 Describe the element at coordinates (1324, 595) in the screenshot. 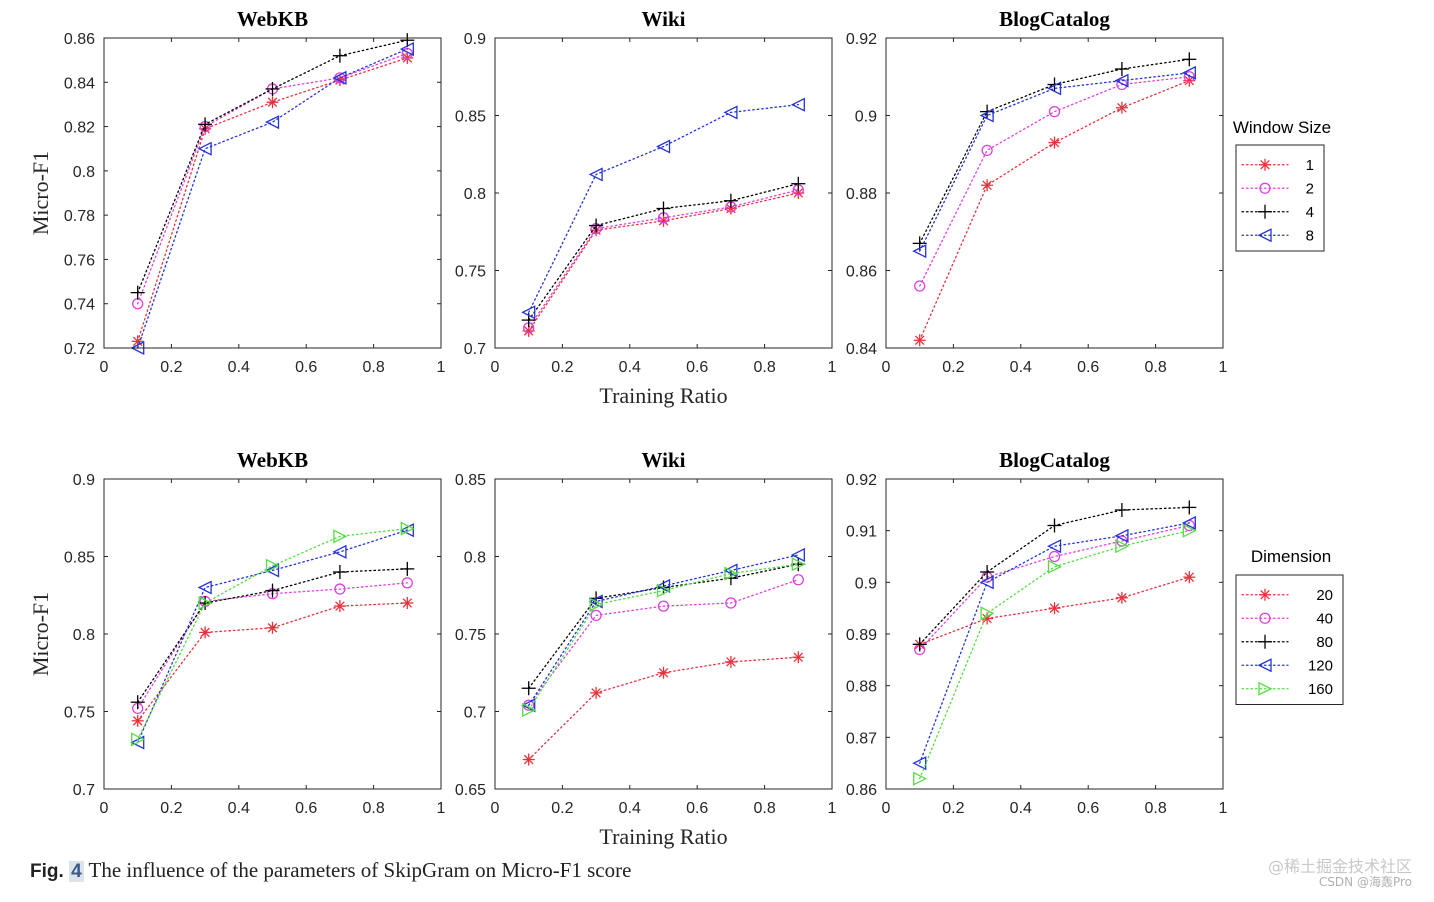

I see `legend-label: 20` at that location.